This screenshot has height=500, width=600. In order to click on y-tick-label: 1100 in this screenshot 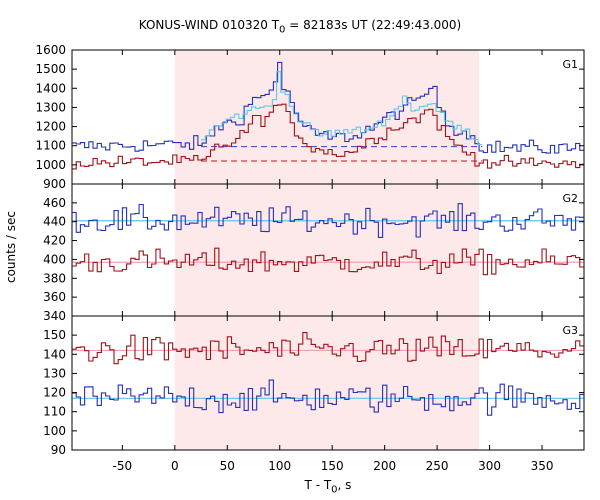, I will do `click(50, 146)`.